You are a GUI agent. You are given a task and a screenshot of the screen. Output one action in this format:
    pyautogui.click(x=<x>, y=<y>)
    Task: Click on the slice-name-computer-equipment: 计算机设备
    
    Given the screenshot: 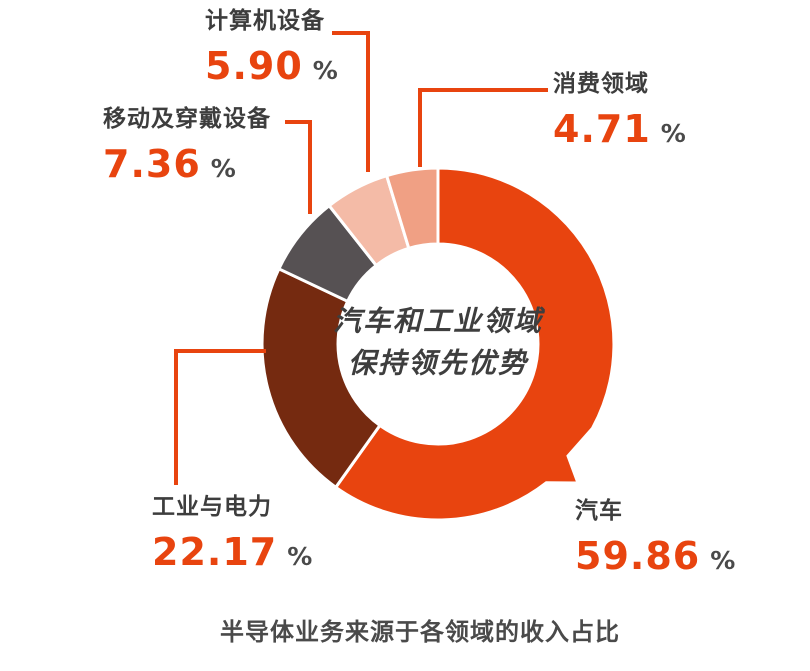 What is the action you would take?
    pyautogui.click(x=265, y=21)
    